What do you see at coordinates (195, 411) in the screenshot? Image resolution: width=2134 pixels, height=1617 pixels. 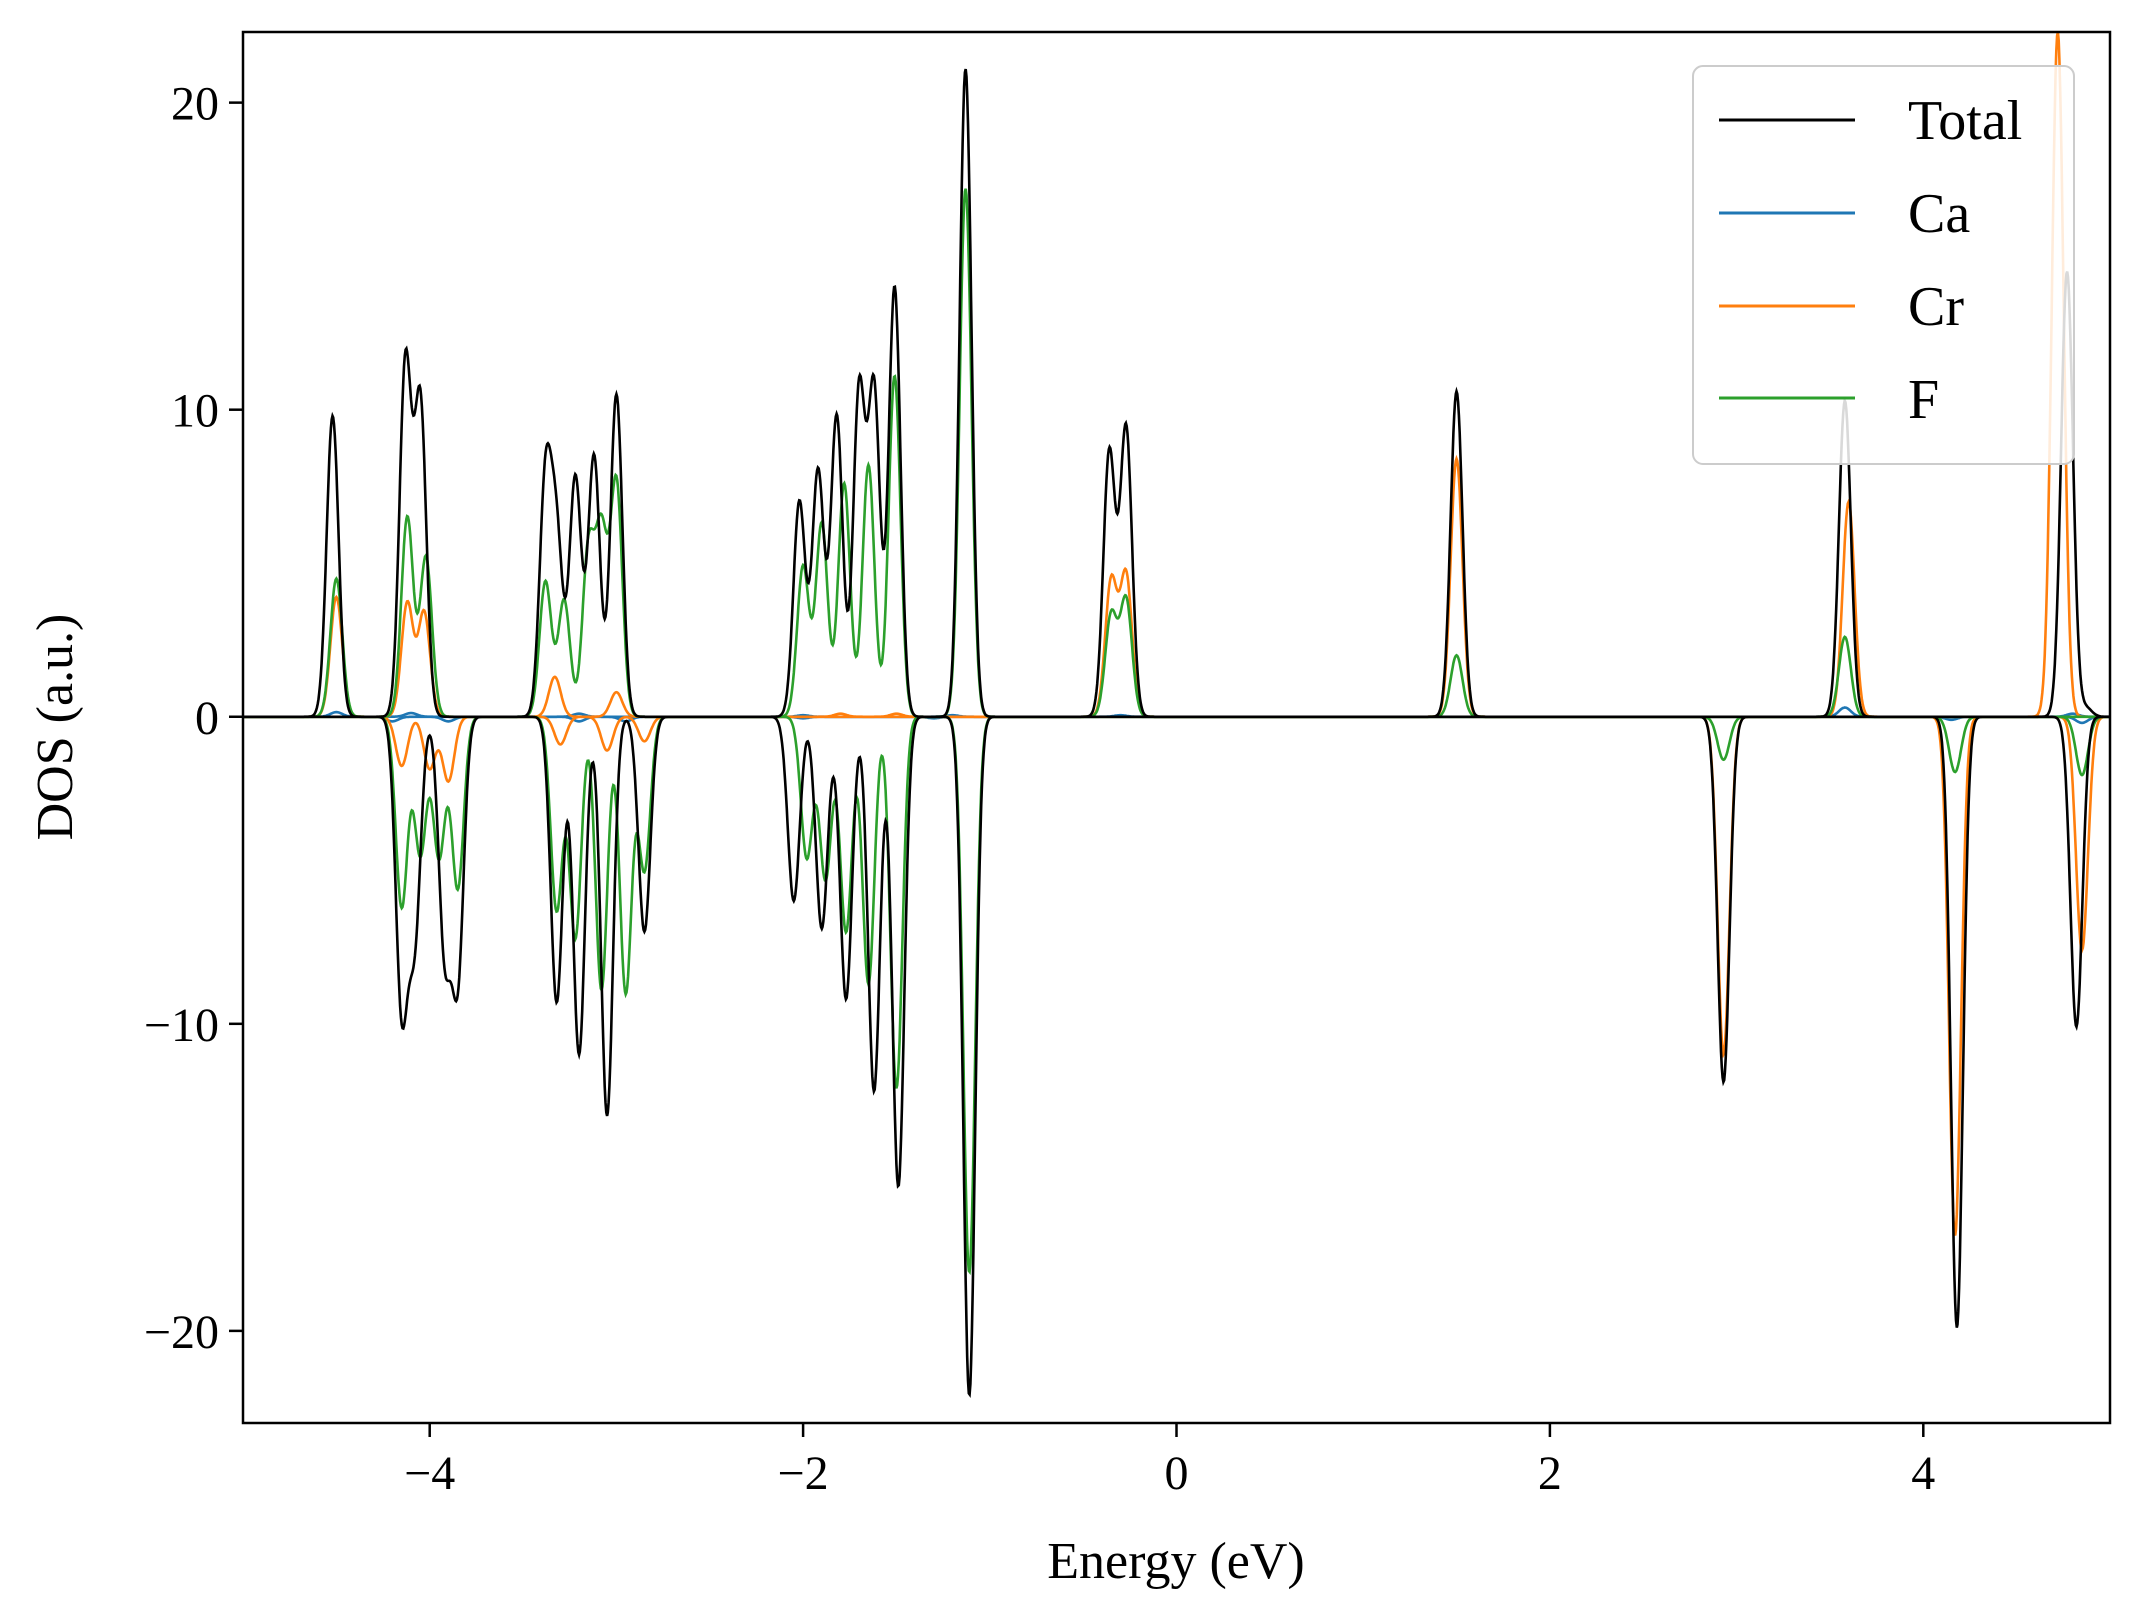 I see `y-tick-label: 10` at bounding box center [195, 411].